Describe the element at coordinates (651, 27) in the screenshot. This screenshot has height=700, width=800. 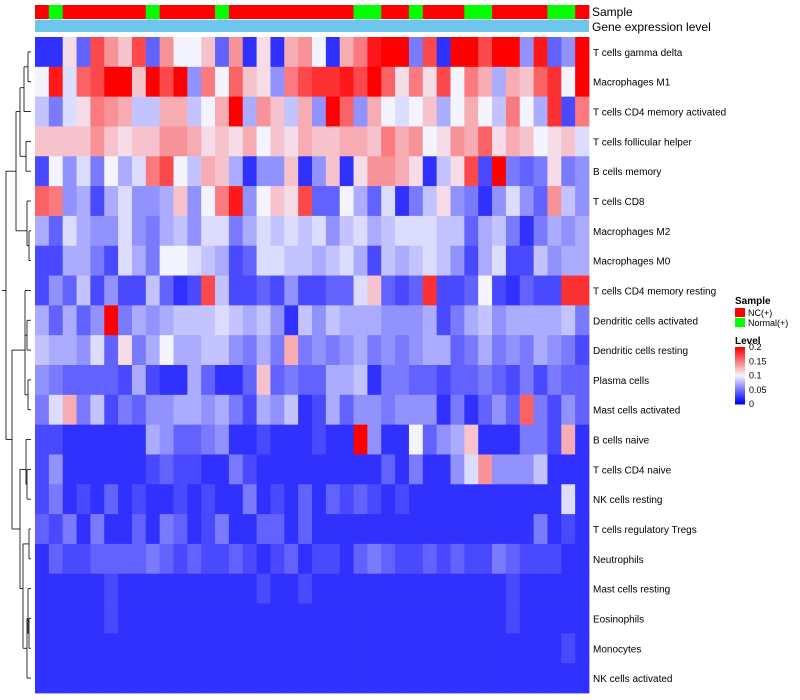
I see `annotation-label: Gene expression level` at that location.